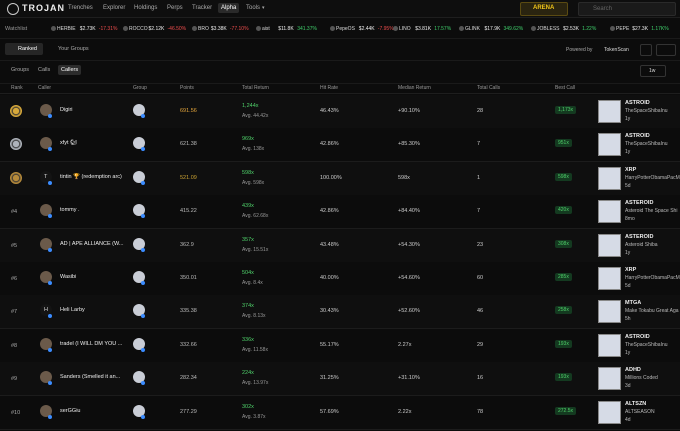  What do you see at coordinates (255, 383) in the screenshot?
I see `avg-return: Avg. 13.97x` at bounding box center [255, 383].